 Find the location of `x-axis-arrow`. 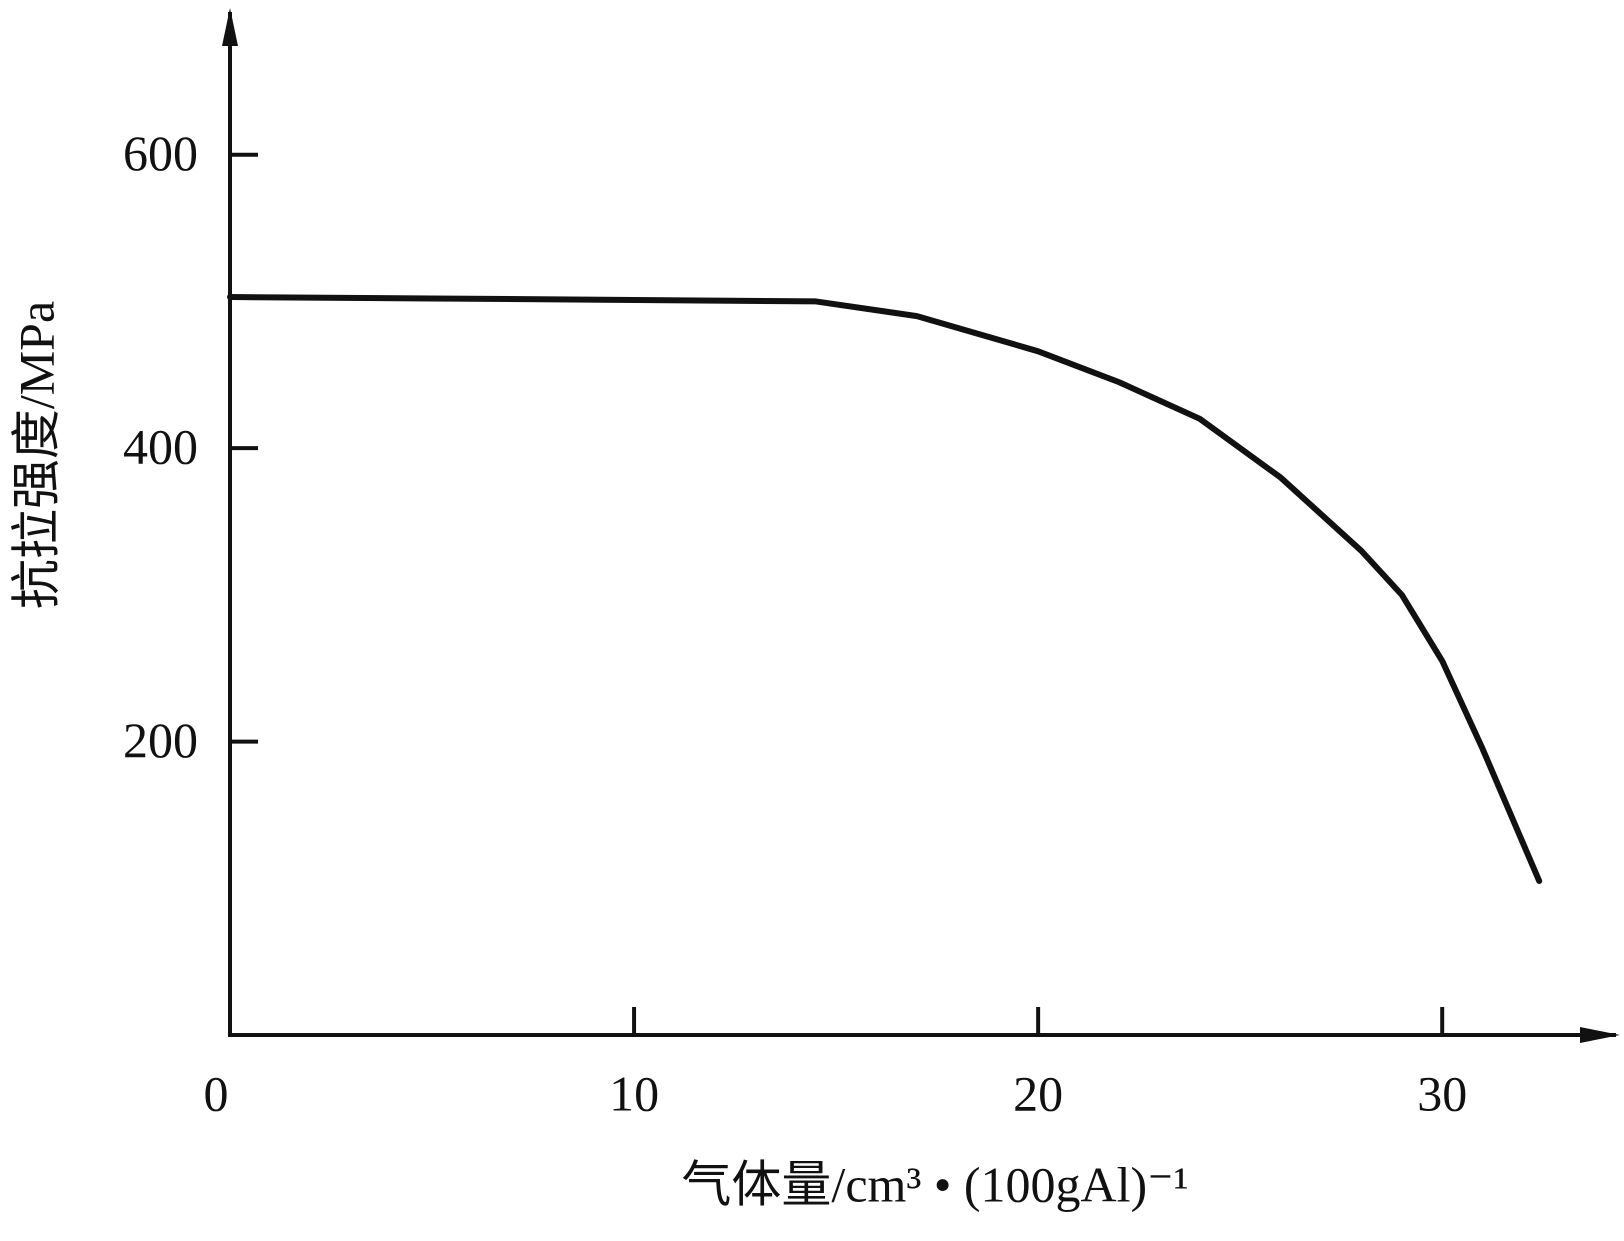

x-axis-arrow is located at coordinates (1600, 1035).